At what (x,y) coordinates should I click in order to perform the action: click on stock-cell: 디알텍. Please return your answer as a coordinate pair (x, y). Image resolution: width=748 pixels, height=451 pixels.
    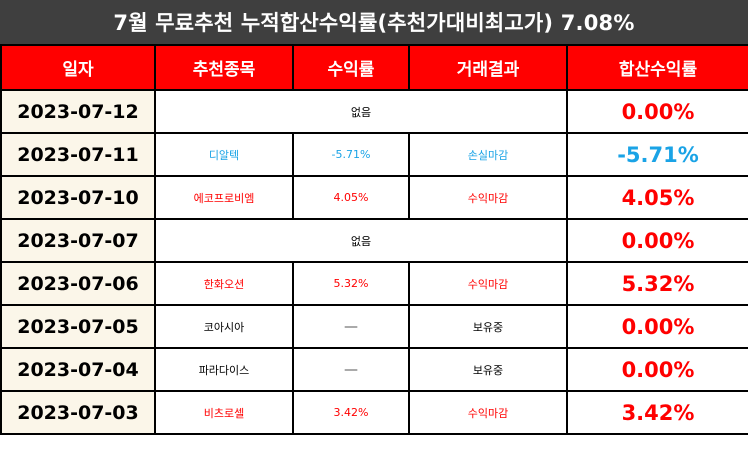
    Looking at the image, I should click on (224, 154).